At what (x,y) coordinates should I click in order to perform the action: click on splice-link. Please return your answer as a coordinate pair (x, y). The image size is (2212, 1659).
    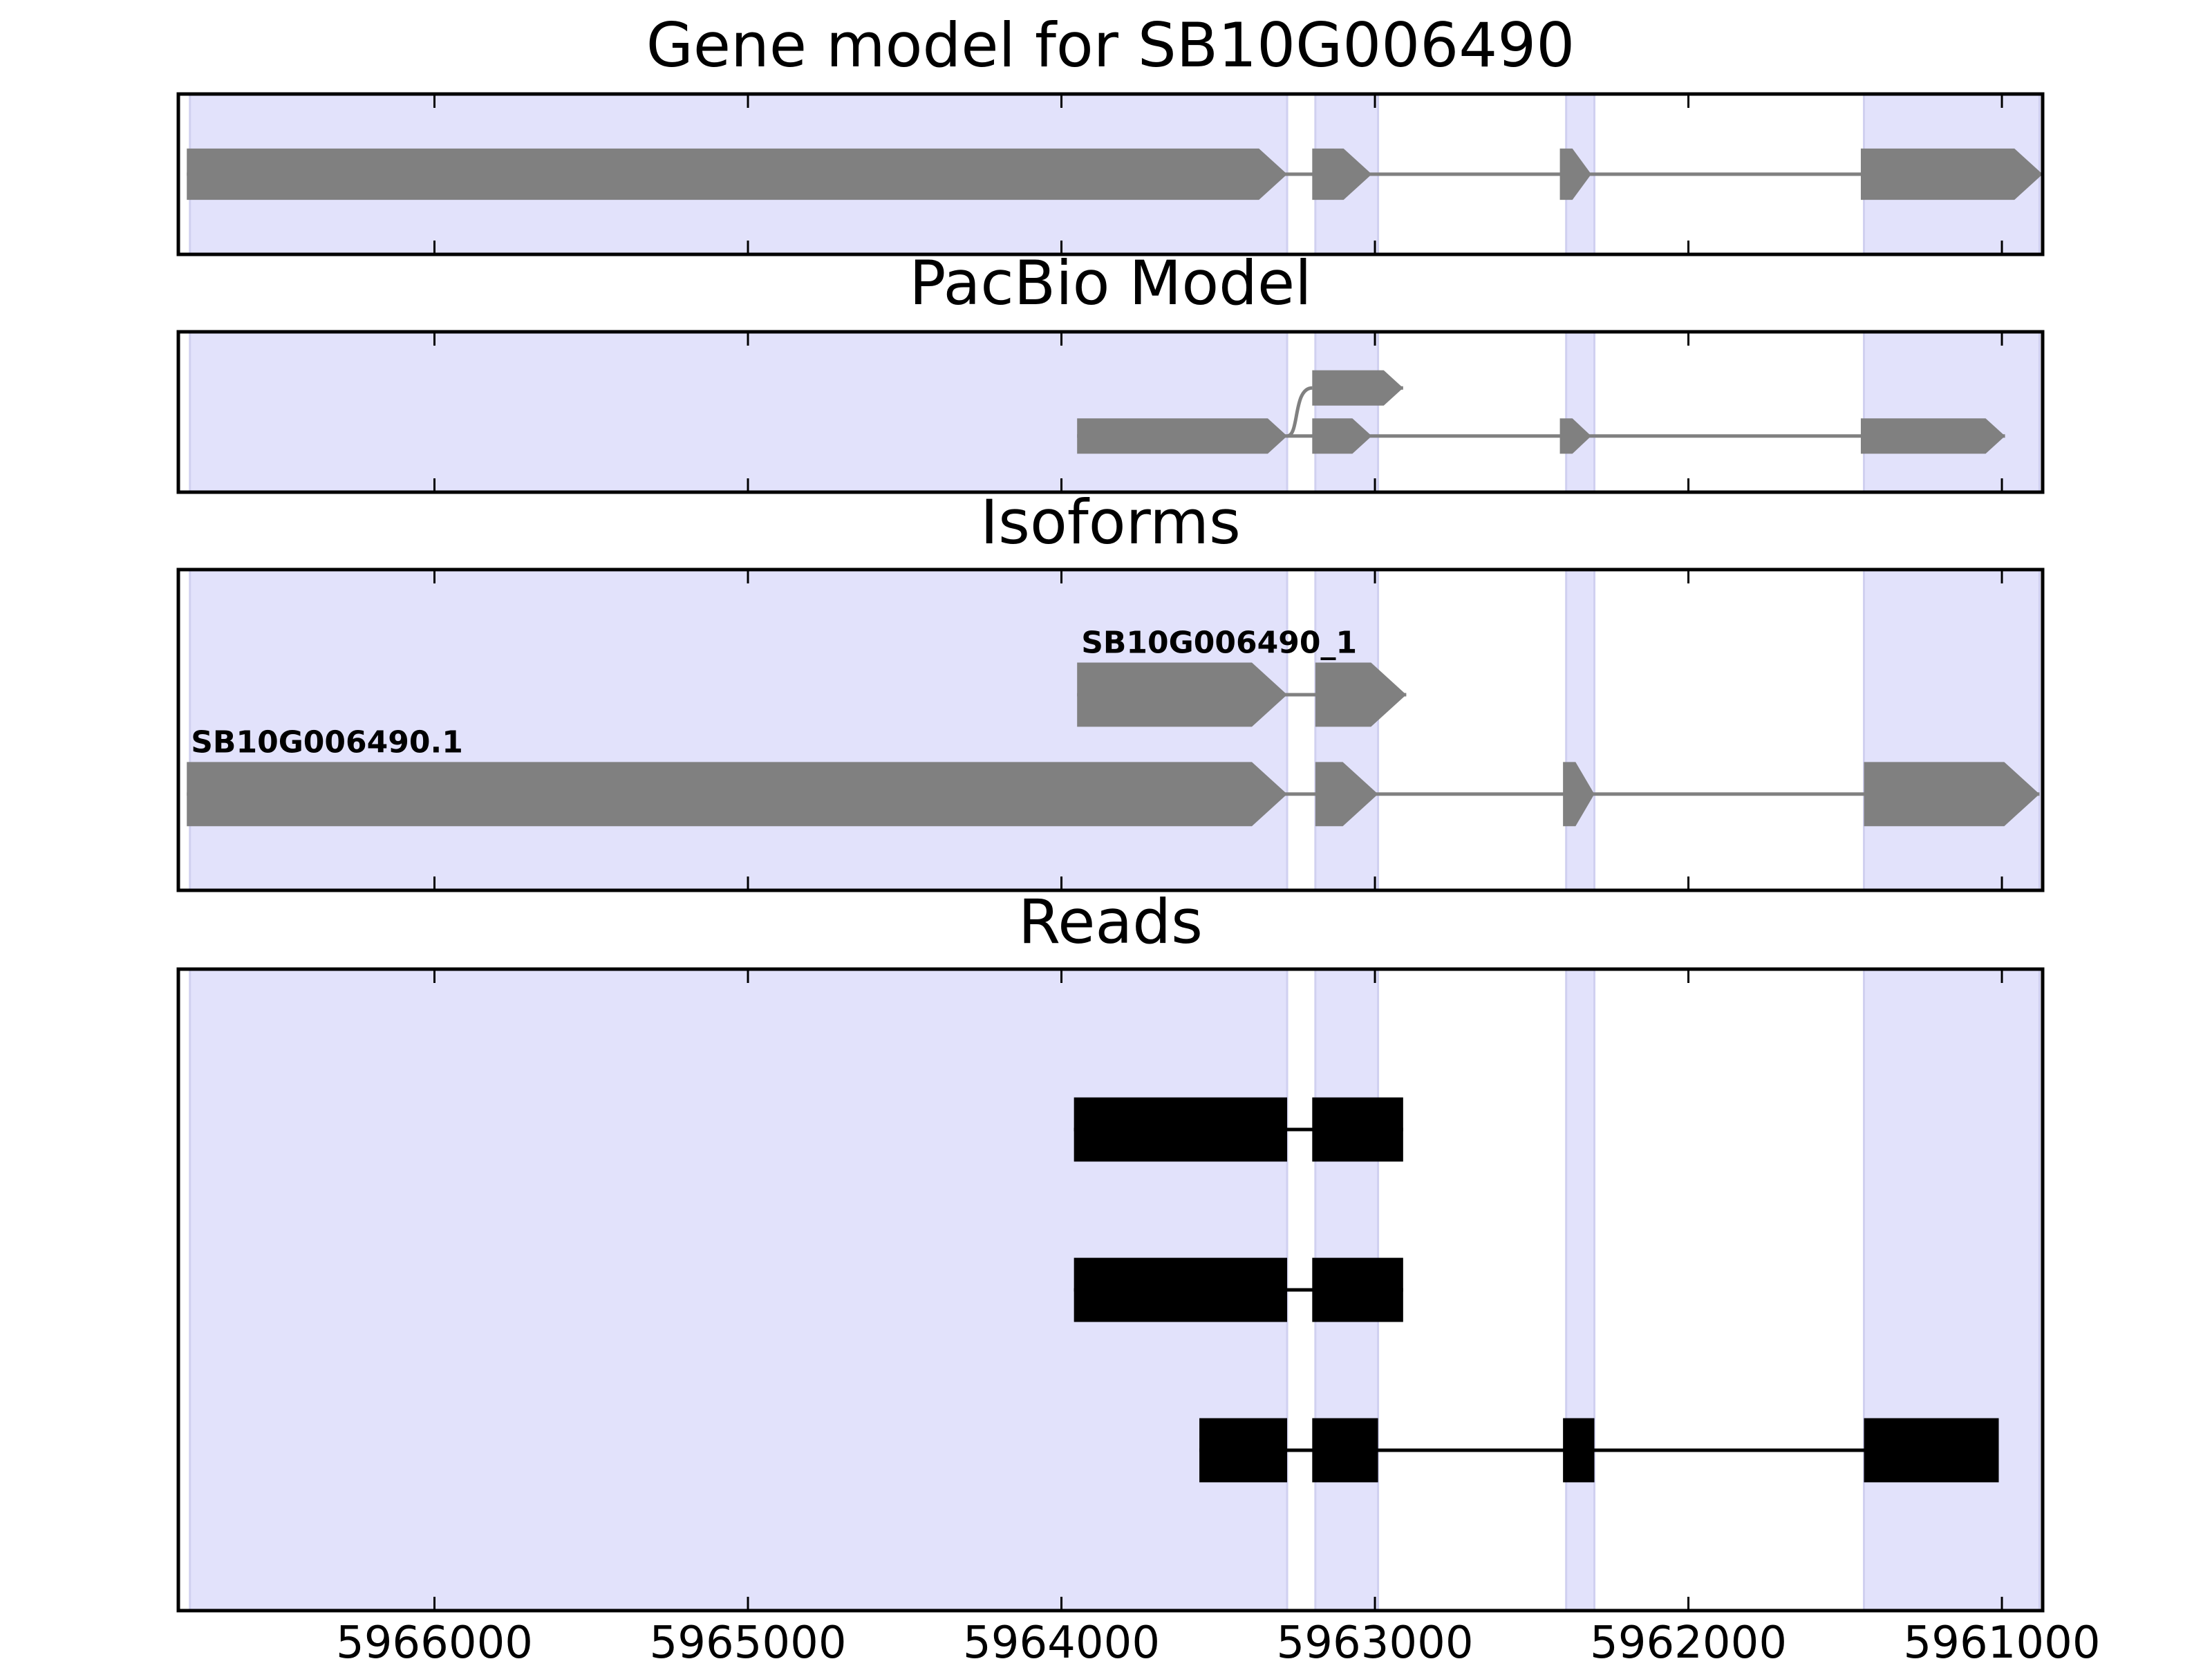
    Looking at the image, I should click on (1299, 412).